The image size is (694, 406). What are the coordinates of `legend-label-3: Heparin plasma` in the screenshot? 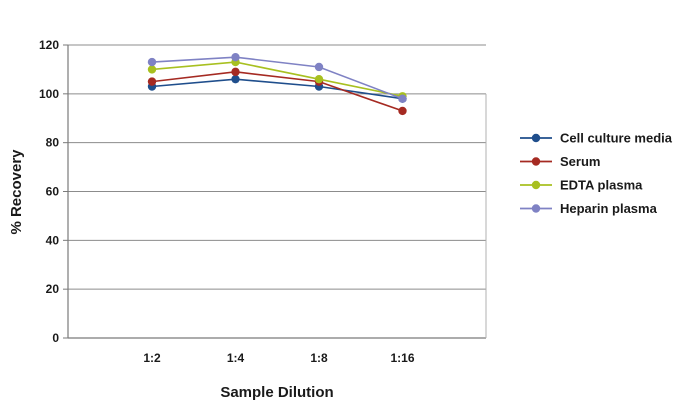 It's located at (609, 208).